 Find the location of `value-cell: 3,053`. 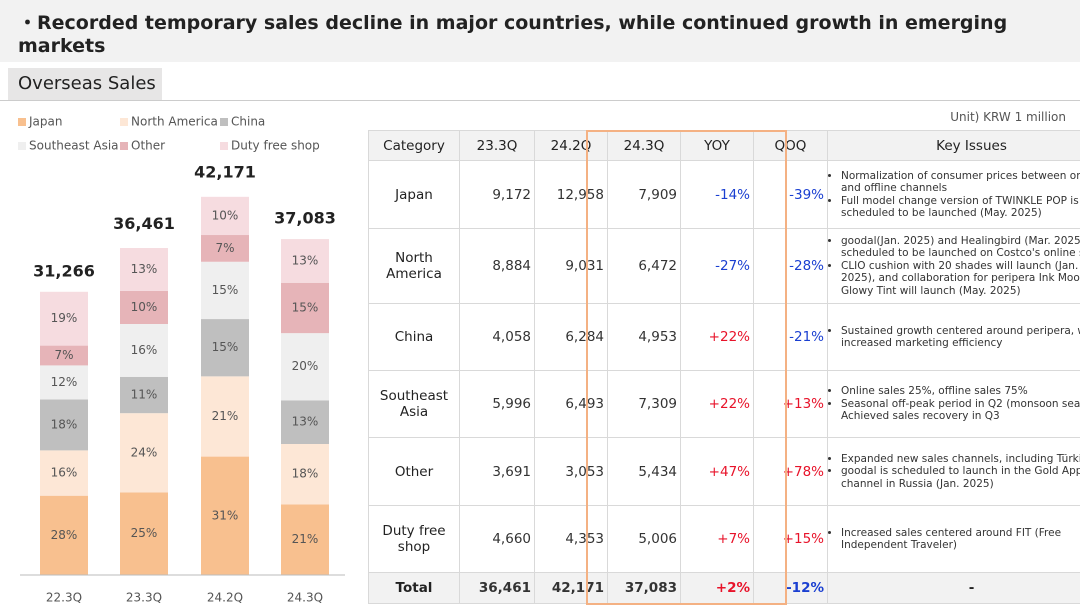

value-cell: 3,053 is located at coordinates (571, 471).